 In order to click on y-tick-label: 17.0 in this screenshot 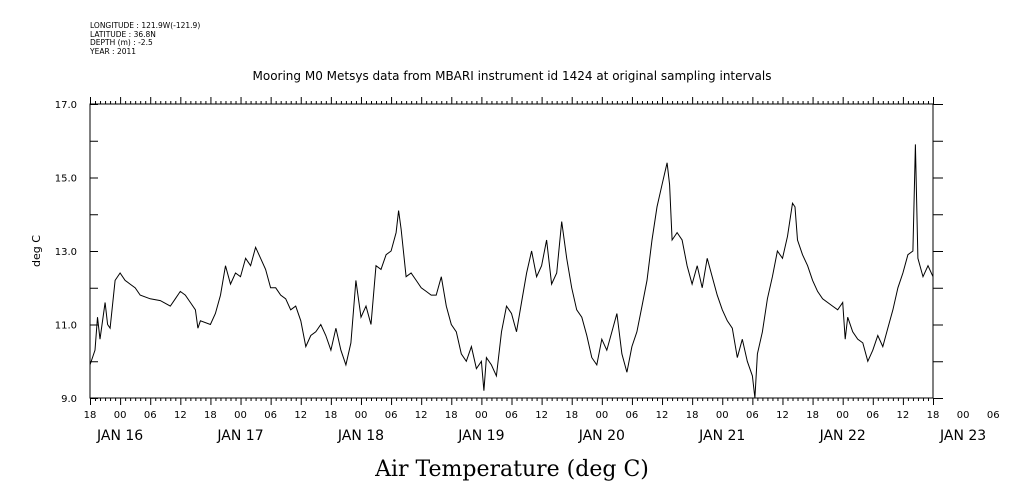, I will do `click(66, 105)`.